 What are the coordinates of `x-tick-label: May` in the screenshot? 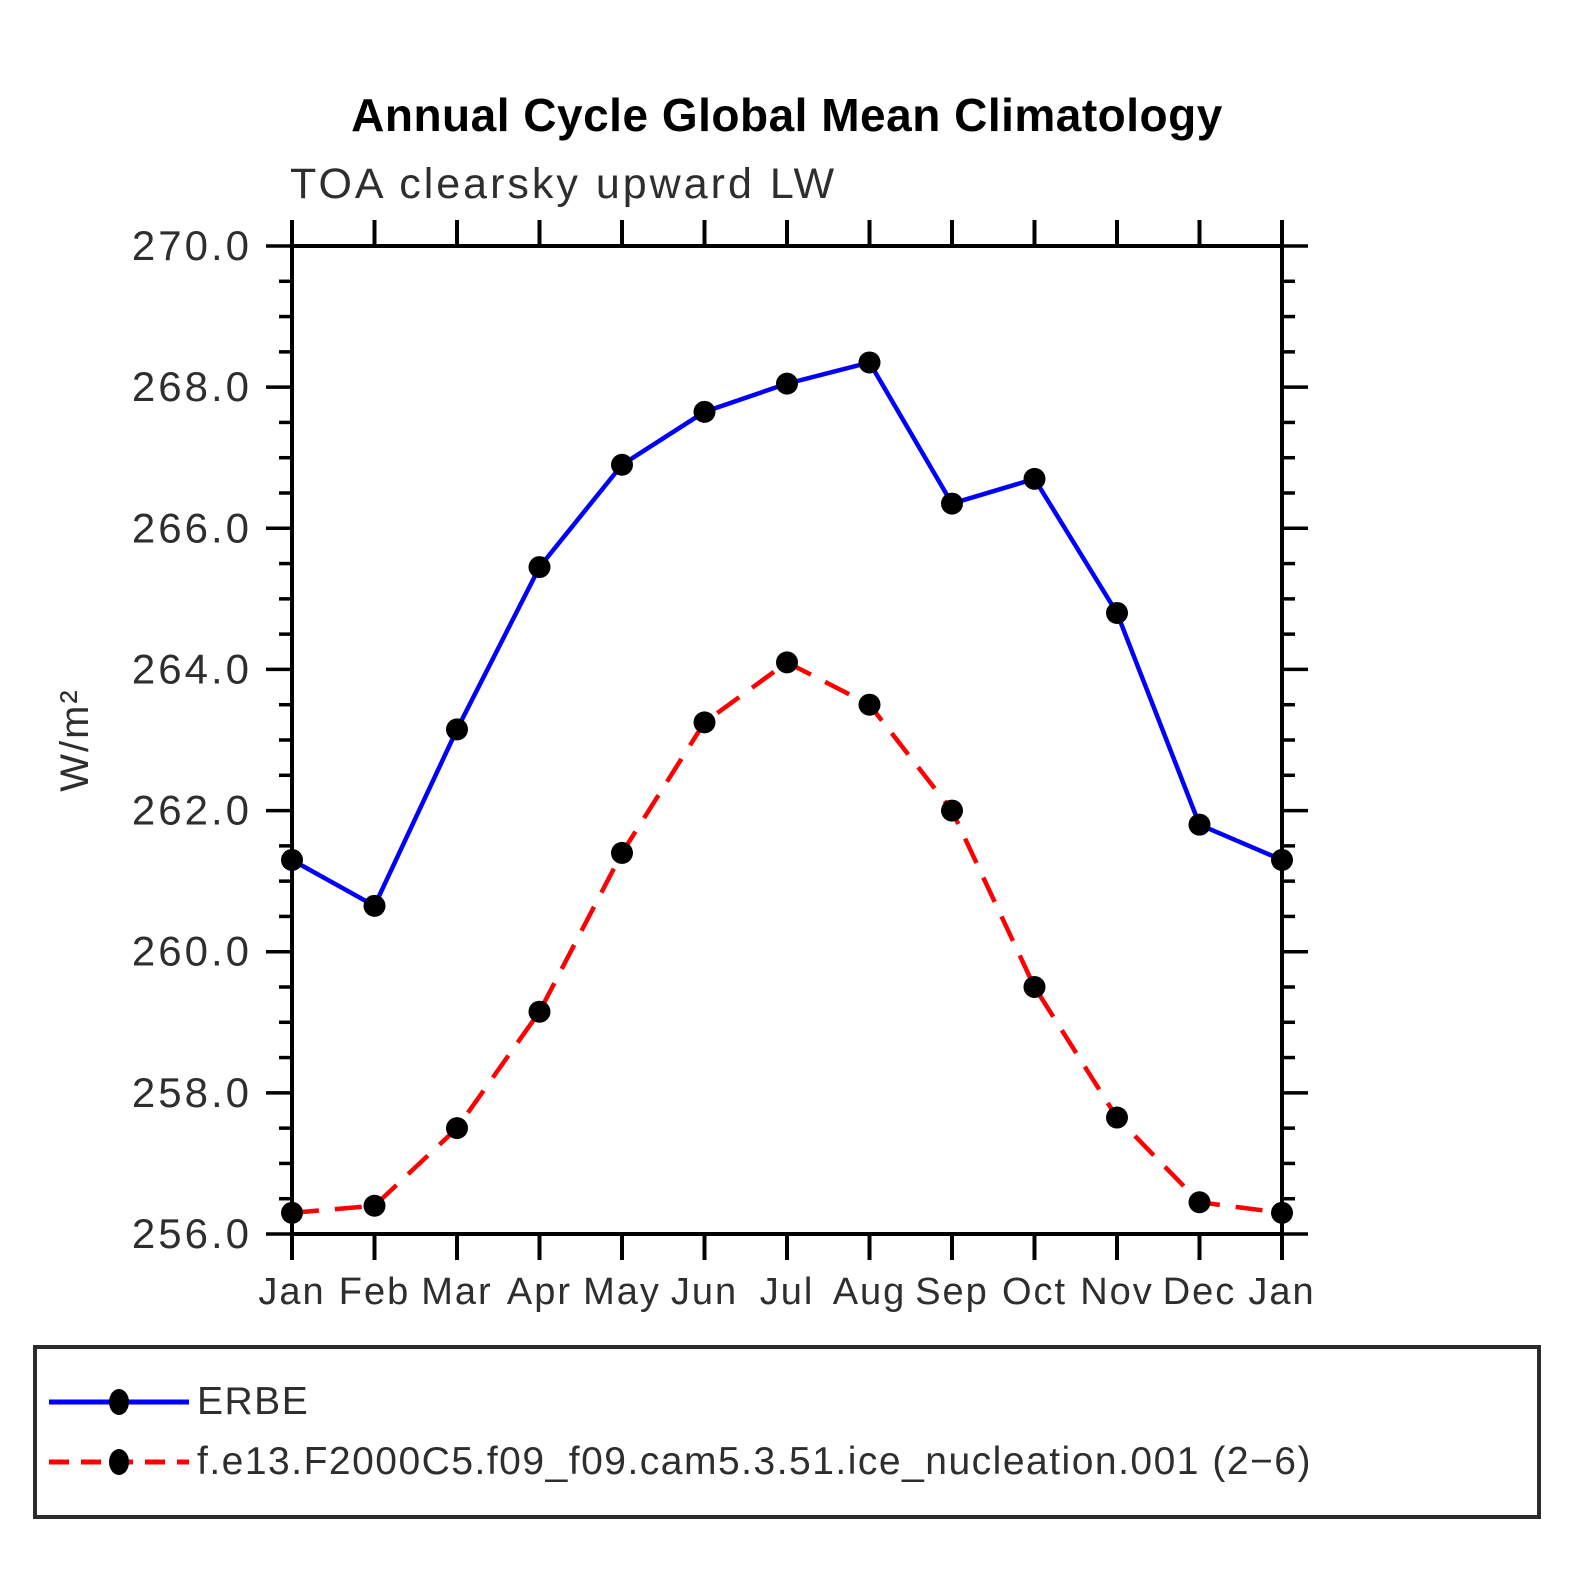 It's located at (622, 1292).